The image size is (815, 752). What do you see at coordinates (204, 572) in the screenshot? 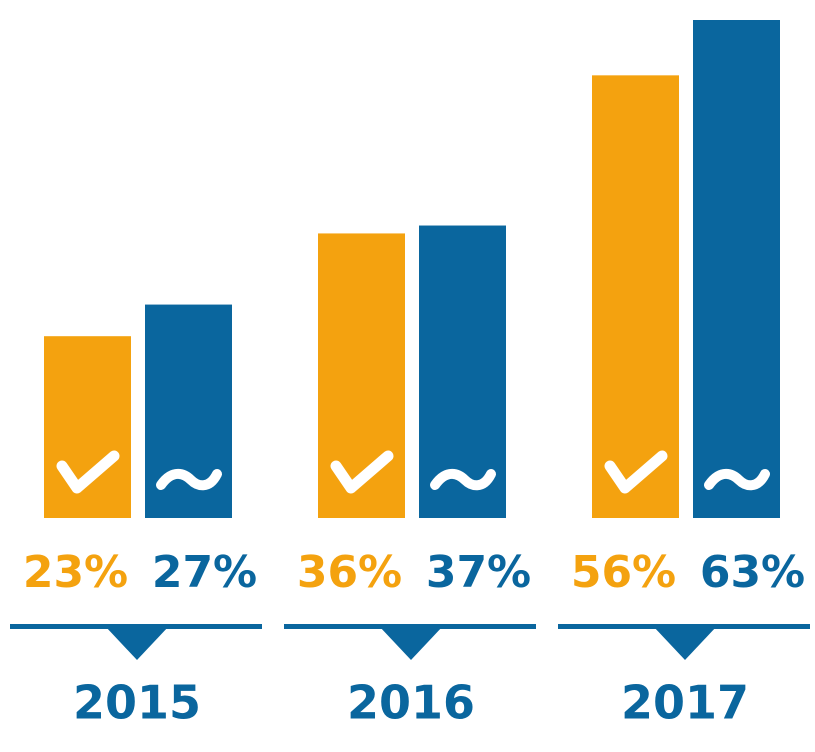
I see `value-label: 27%` at bounding box center [204, 572].